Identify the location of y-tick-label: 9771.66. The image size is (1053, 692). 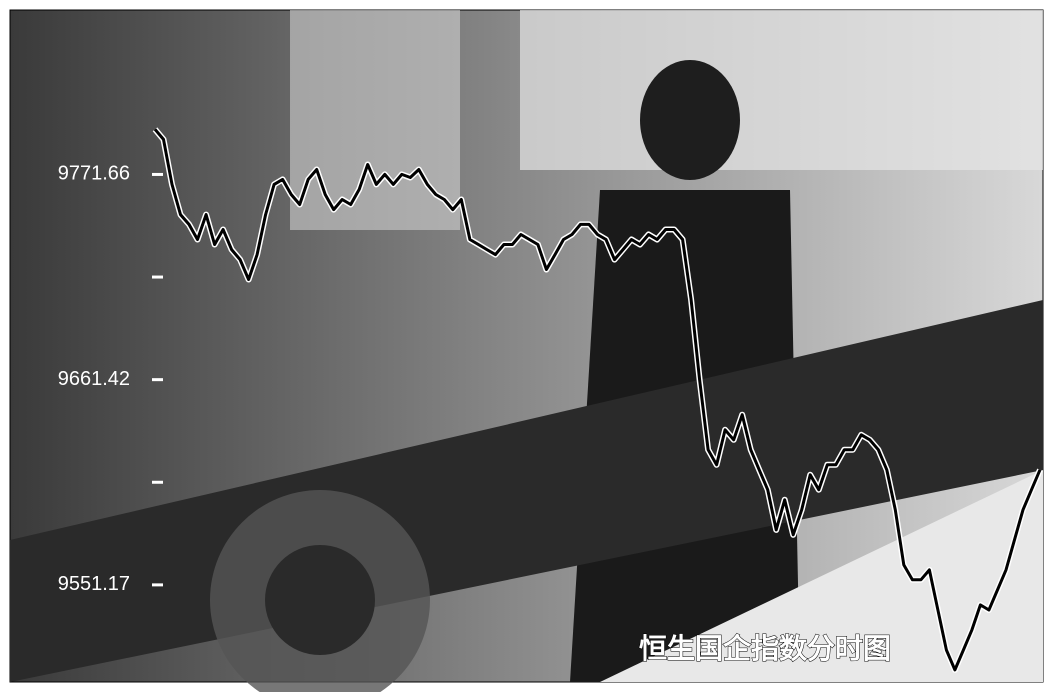
(94, 174).